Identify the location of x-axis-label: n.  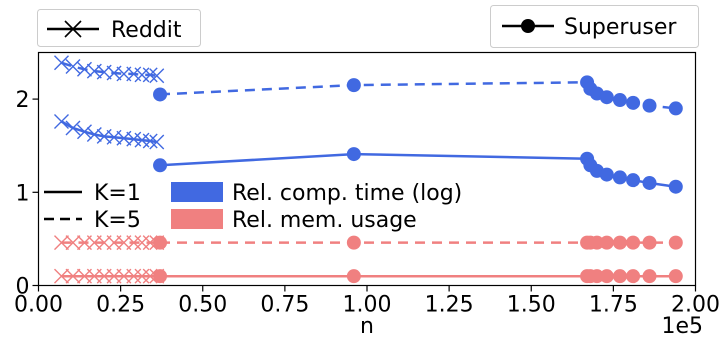
(367, 326).